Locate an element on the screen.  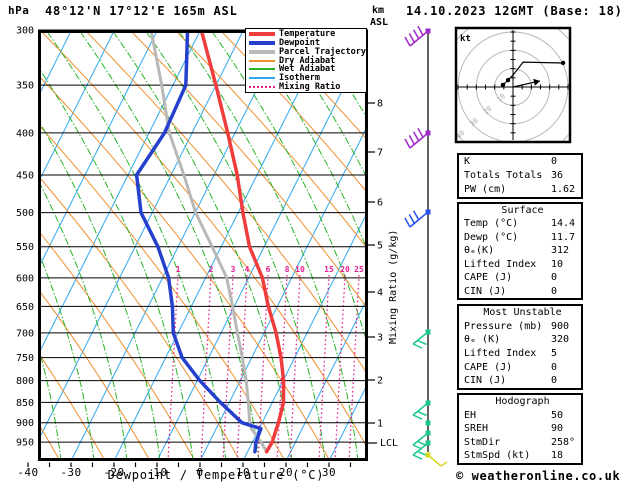
pressure-tick-label: 500 is located at coordinates (25, 213).